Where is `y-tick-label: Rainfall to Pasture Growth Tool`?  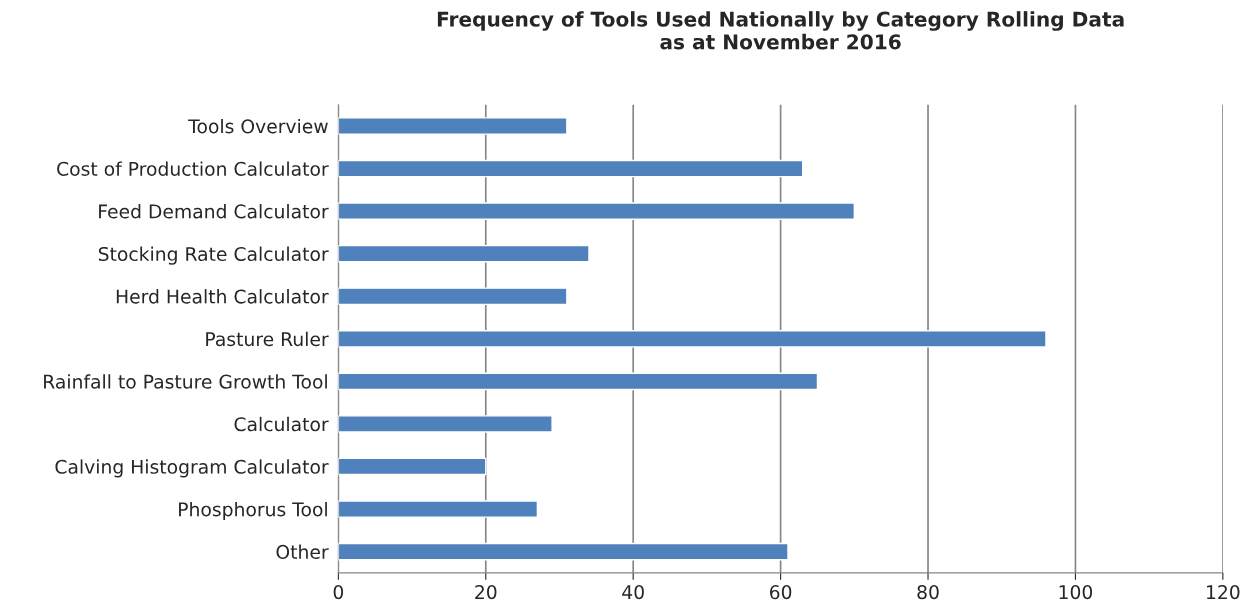 y-tick-label: Rainfall to Pasture Growth Tool is located at coordinates (185, 381).